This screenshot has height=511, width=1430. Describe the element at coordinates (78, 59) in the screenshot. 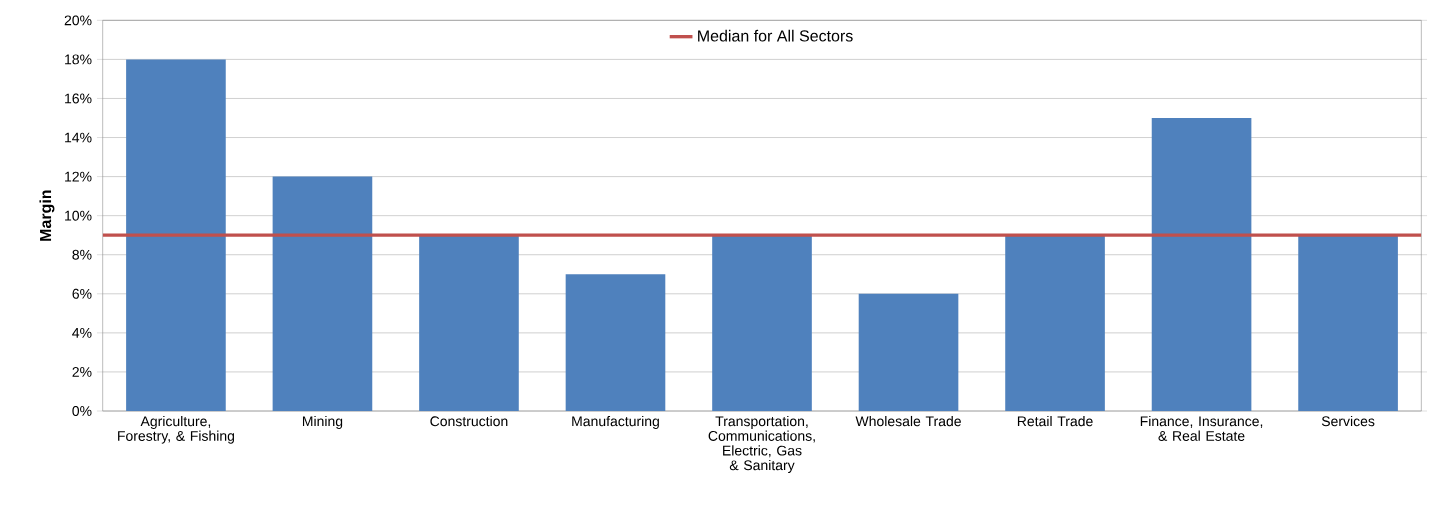

I see `y-tick-label: 18%` at that location.